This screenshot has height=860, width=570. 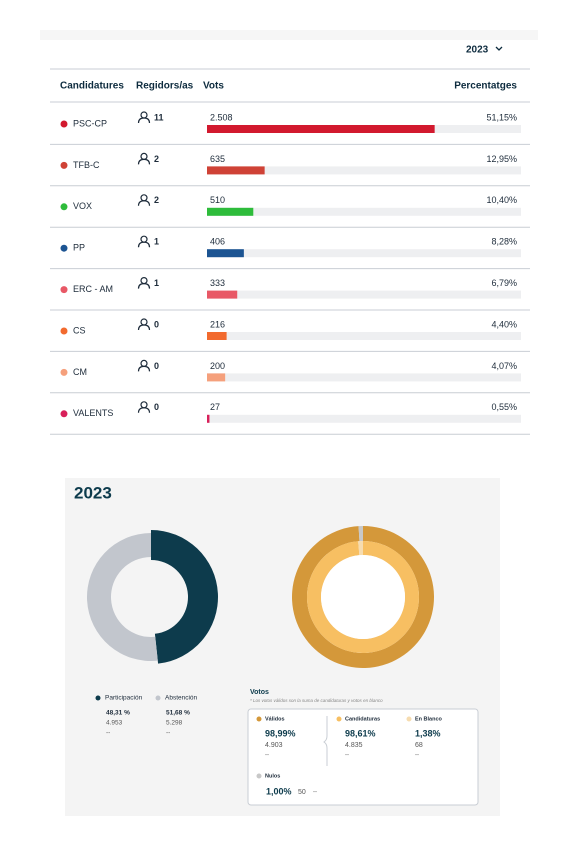 What do you see at coordinates (178, 713) in the screenshot?
I see `legend-value: 51,68 %` at bounding box center [178, 713].